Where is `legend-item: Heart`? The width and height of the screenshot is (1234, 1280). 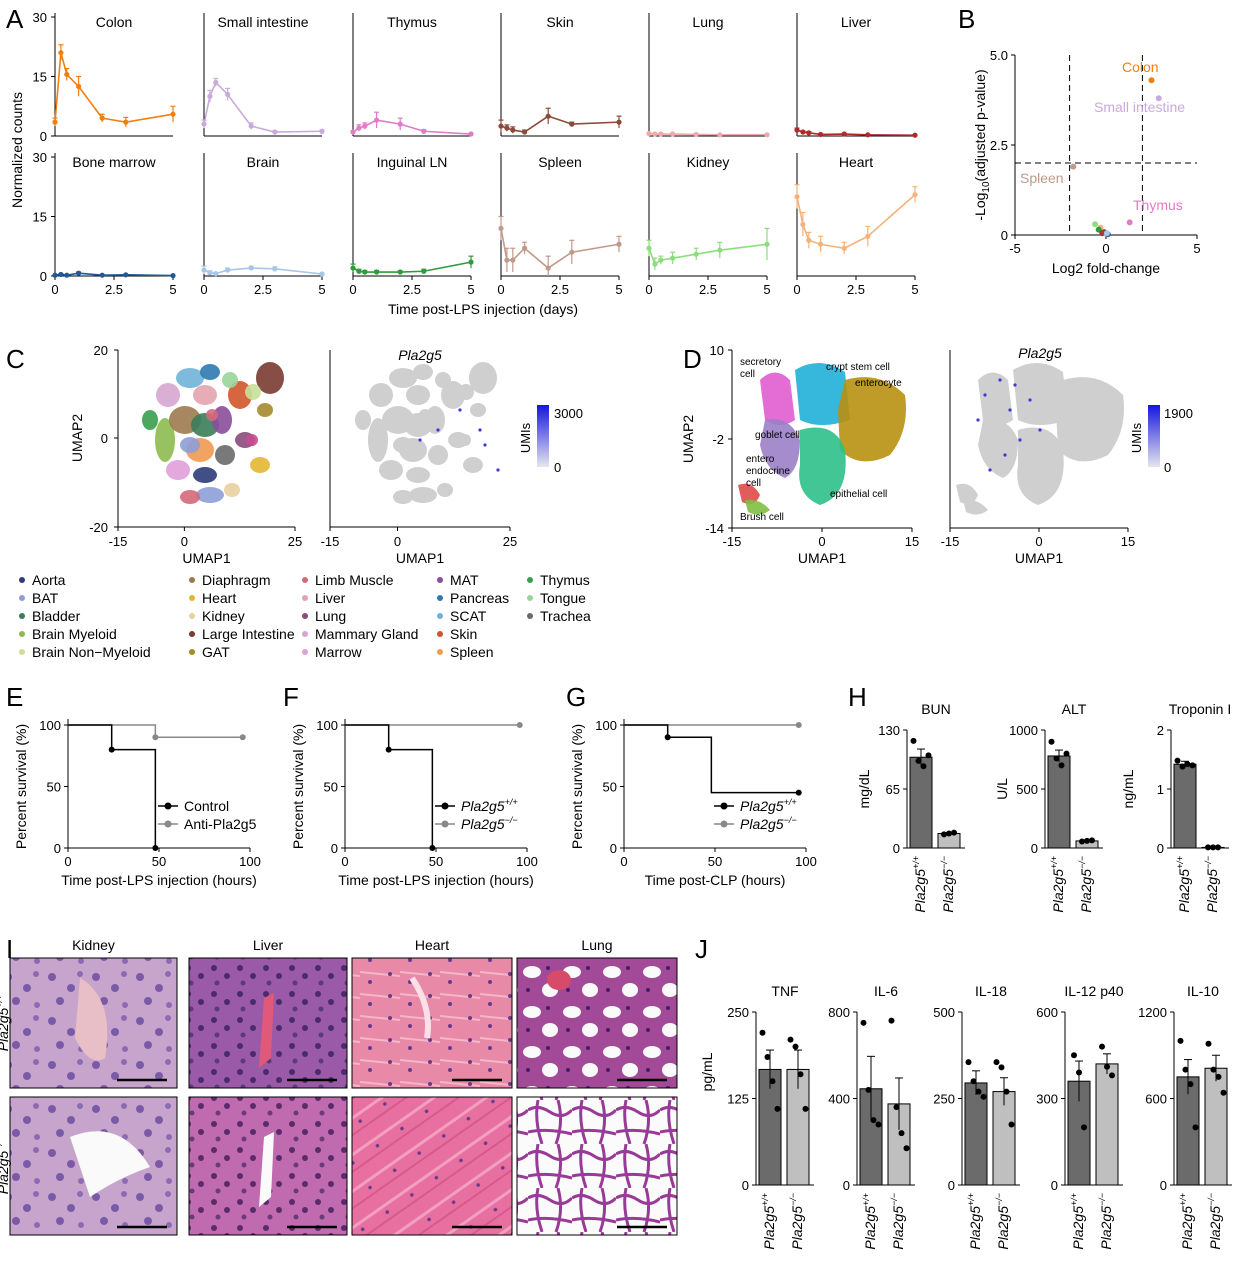
legend-item: Heart is located at coordinates (212, 598).